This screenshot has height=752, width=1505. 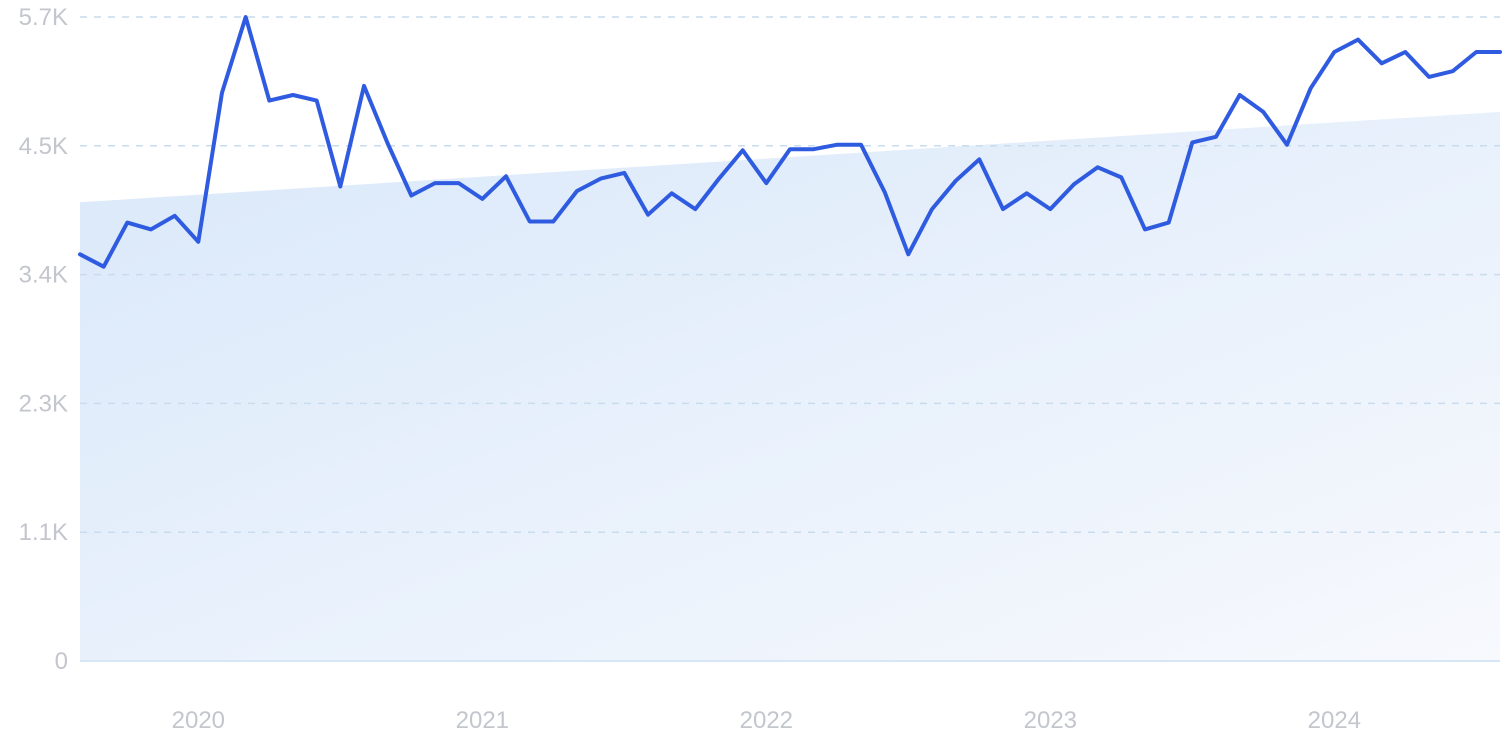 What do you see at coordinates (1334, 720) in the screenshot?
I see `x-tick-label: 2024` at bounding box center [1334, 720].